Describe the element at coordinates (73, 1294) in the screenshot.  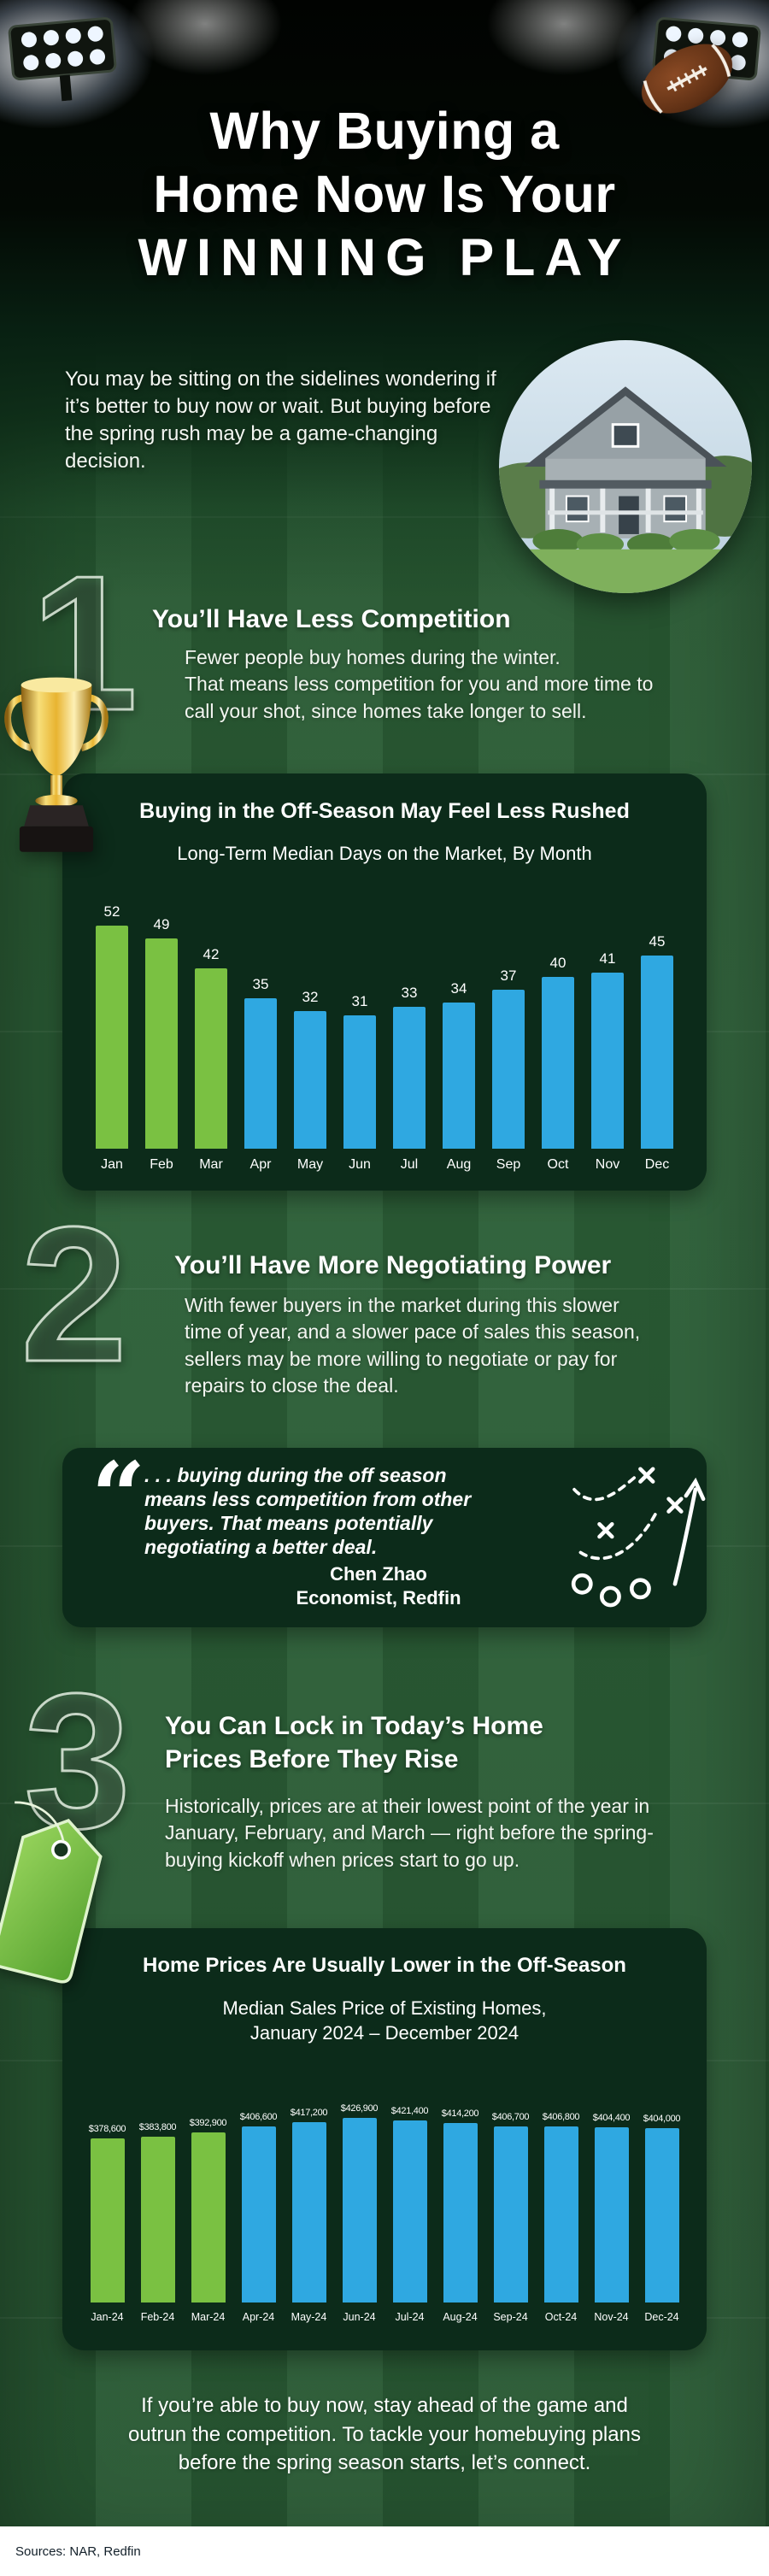
I see `section-2-number: 2` at that location.